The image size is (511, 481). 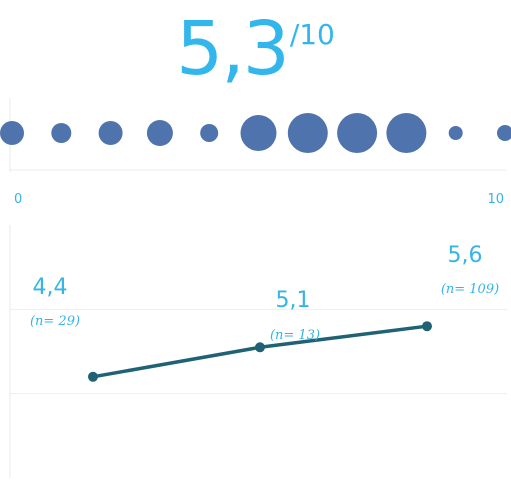 I want to click on trend-chart, so click(x=260, y=351).